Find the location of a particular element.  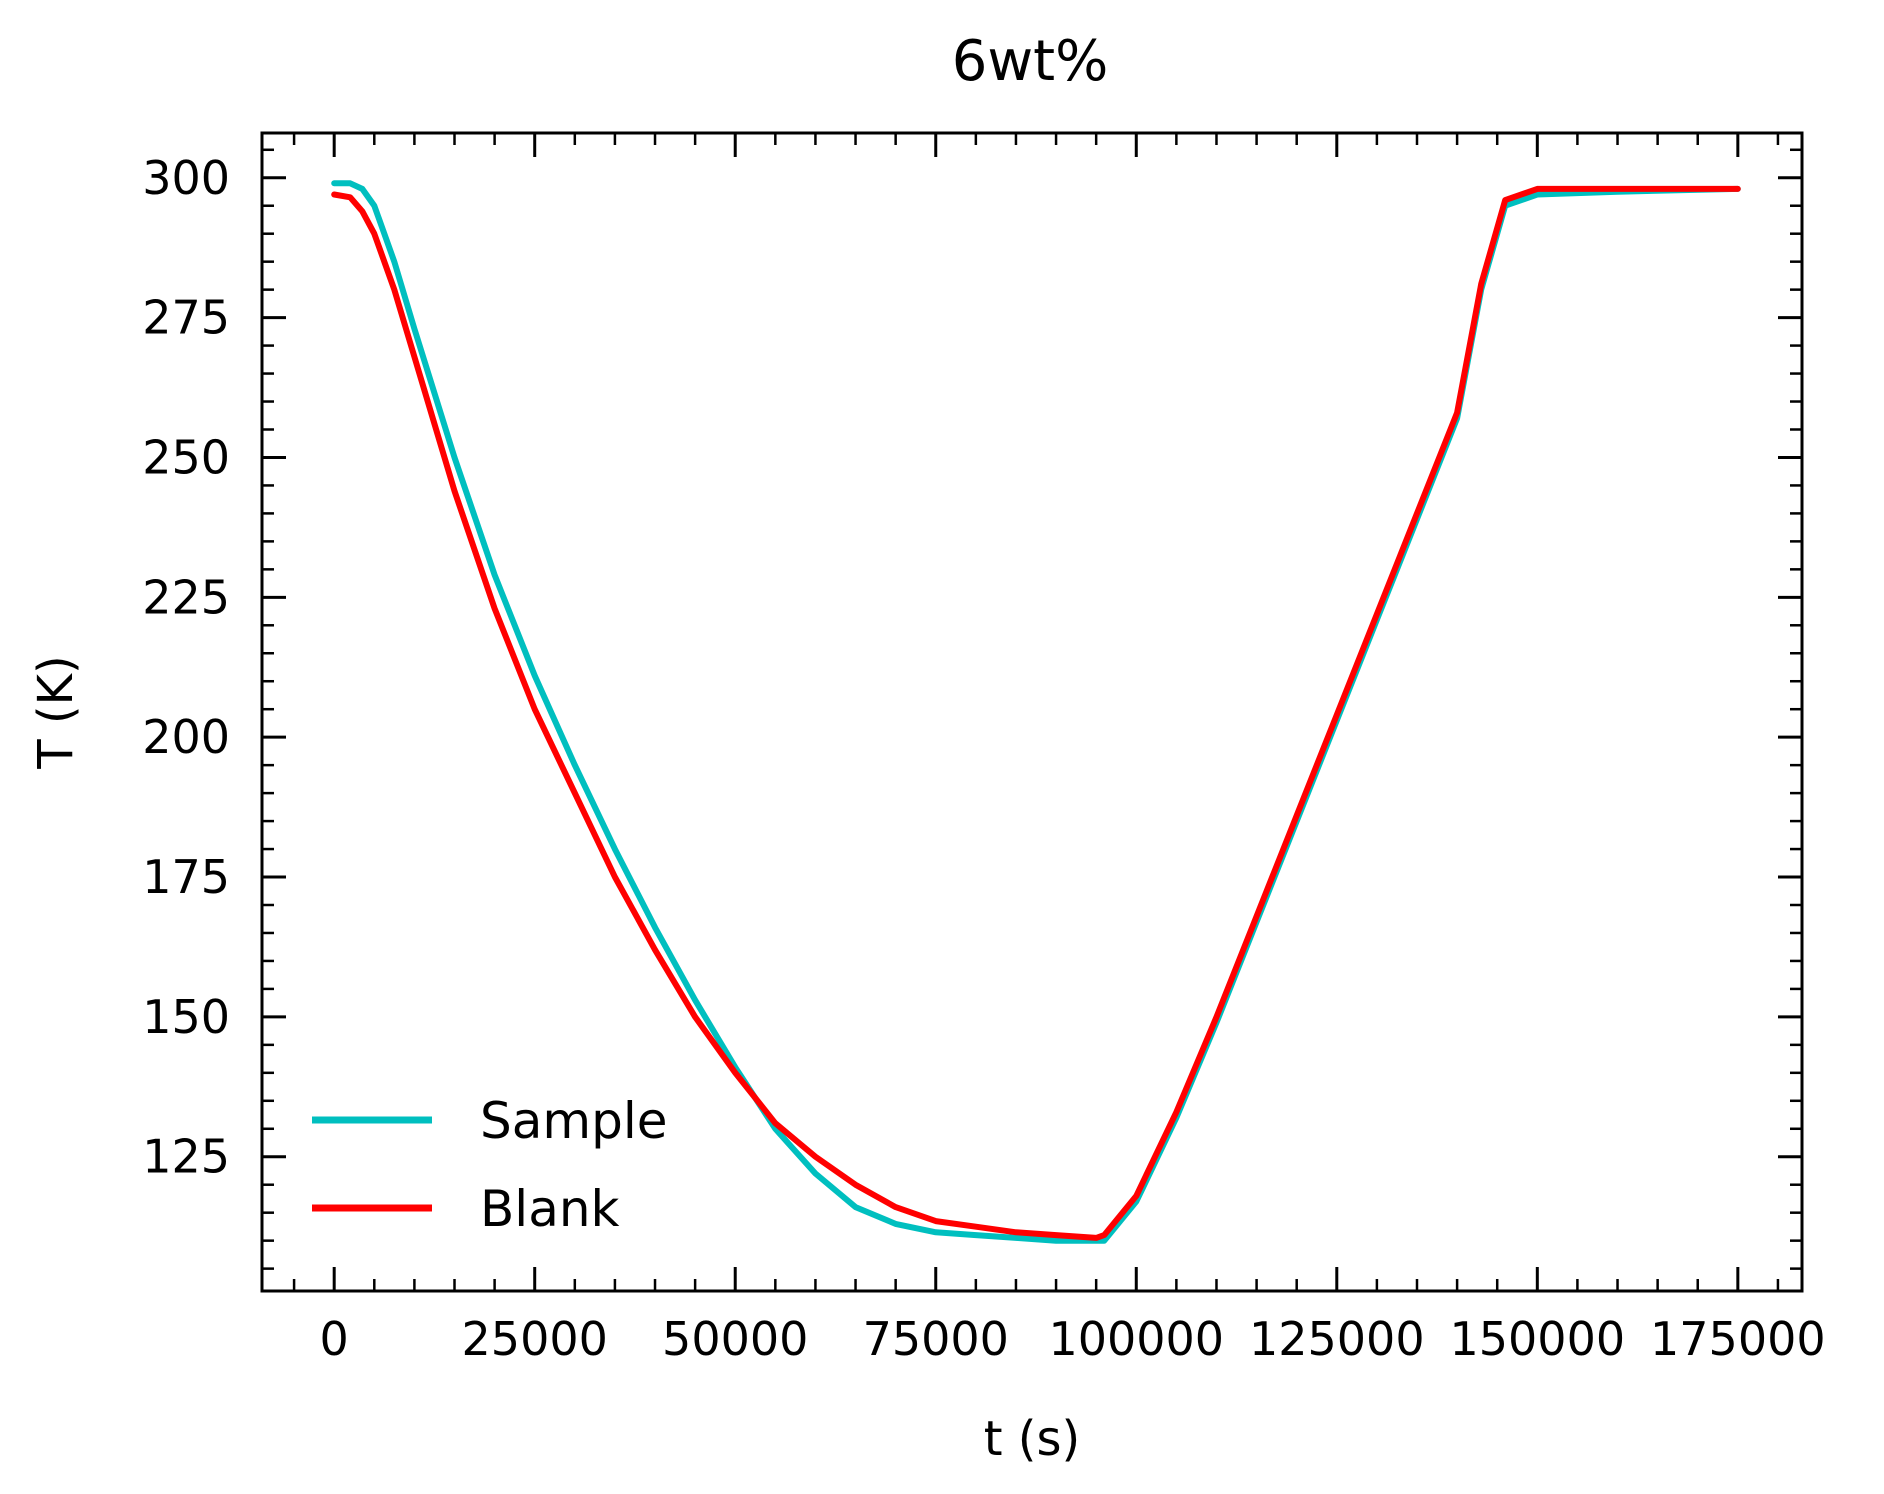

y-tick-label: 275 is located at coordinates (186, 318).